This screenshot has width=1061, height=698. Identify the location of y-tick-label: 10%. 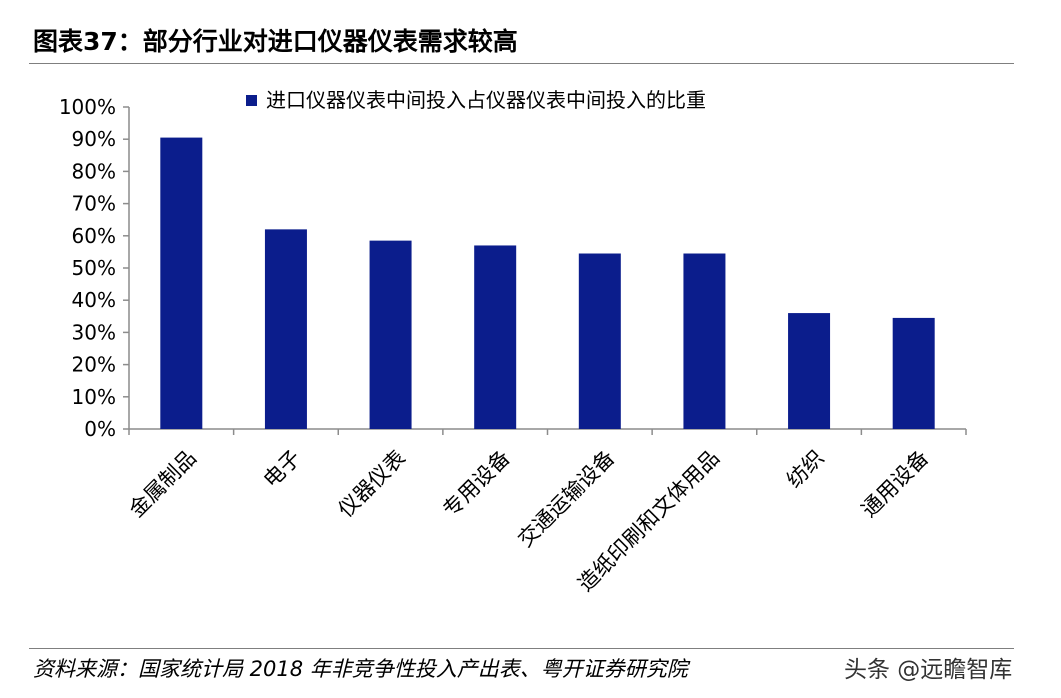
(94, 397).